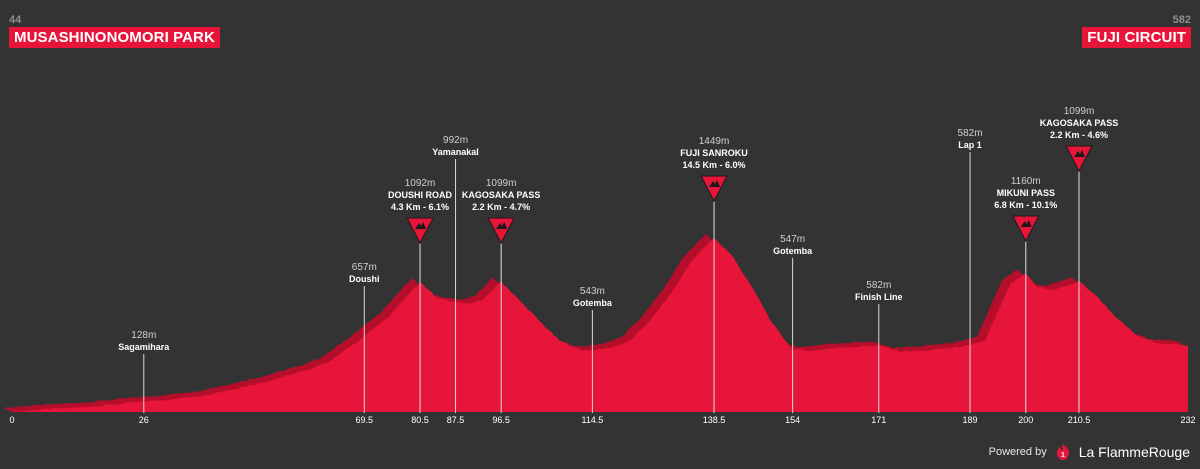 Image resolution: width=1200 pixels, height=469 pixels. What do you see at coordinates (1025, 420) in the screenshot?
I see `x-tick-label: 200` at bounding box center [1025, 420].